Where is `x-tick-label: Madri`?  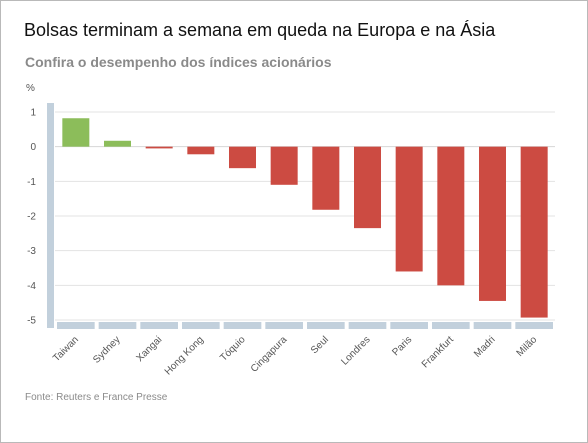 x-tick-label: Madri is located at coordinates (484, 346).